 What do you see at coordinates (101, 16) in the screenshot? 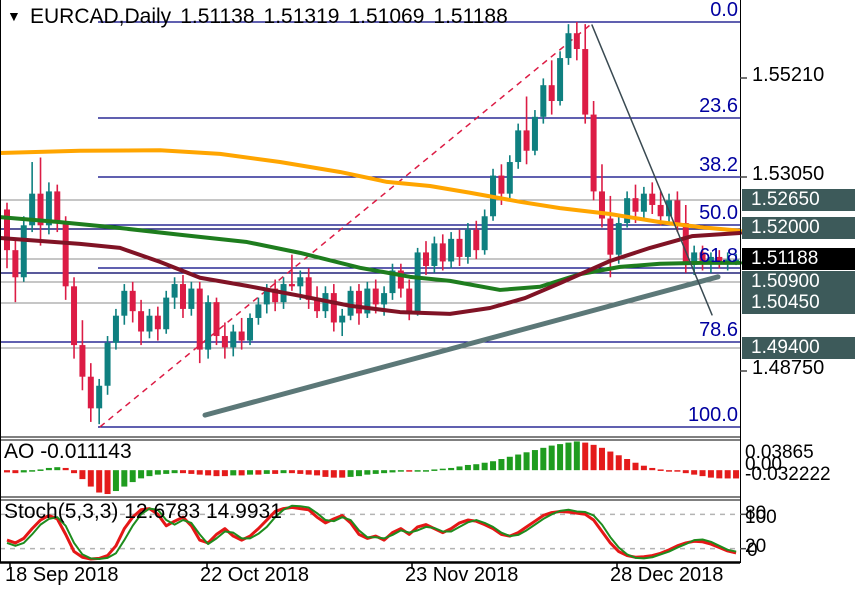
I see `symbol-period-label: EURCAD,Daily` at bounding box center [101, 16].